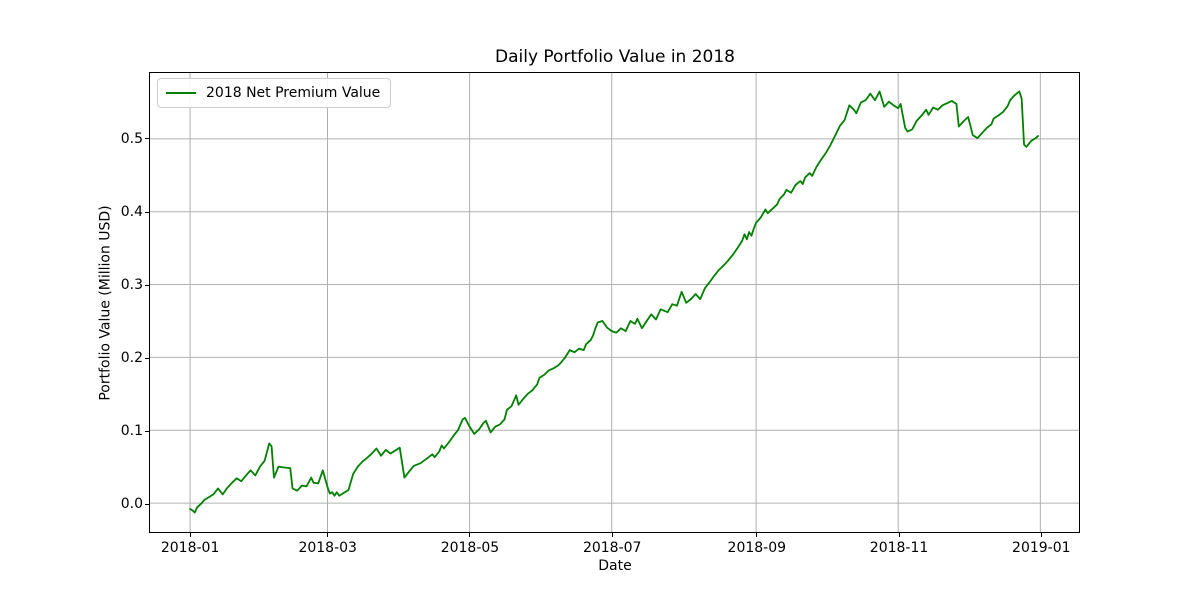 This screenshot has height=600, width=1200. I want to click on legend: 2018 Net Premium Value, so click(274, 93).